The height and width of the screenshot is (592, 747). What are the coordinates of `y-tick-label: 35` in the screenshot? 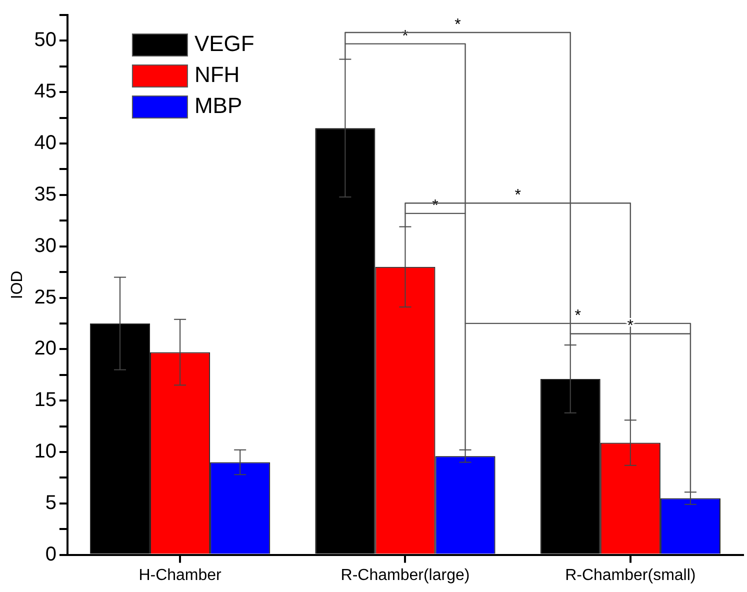 It's located at (45, 194).